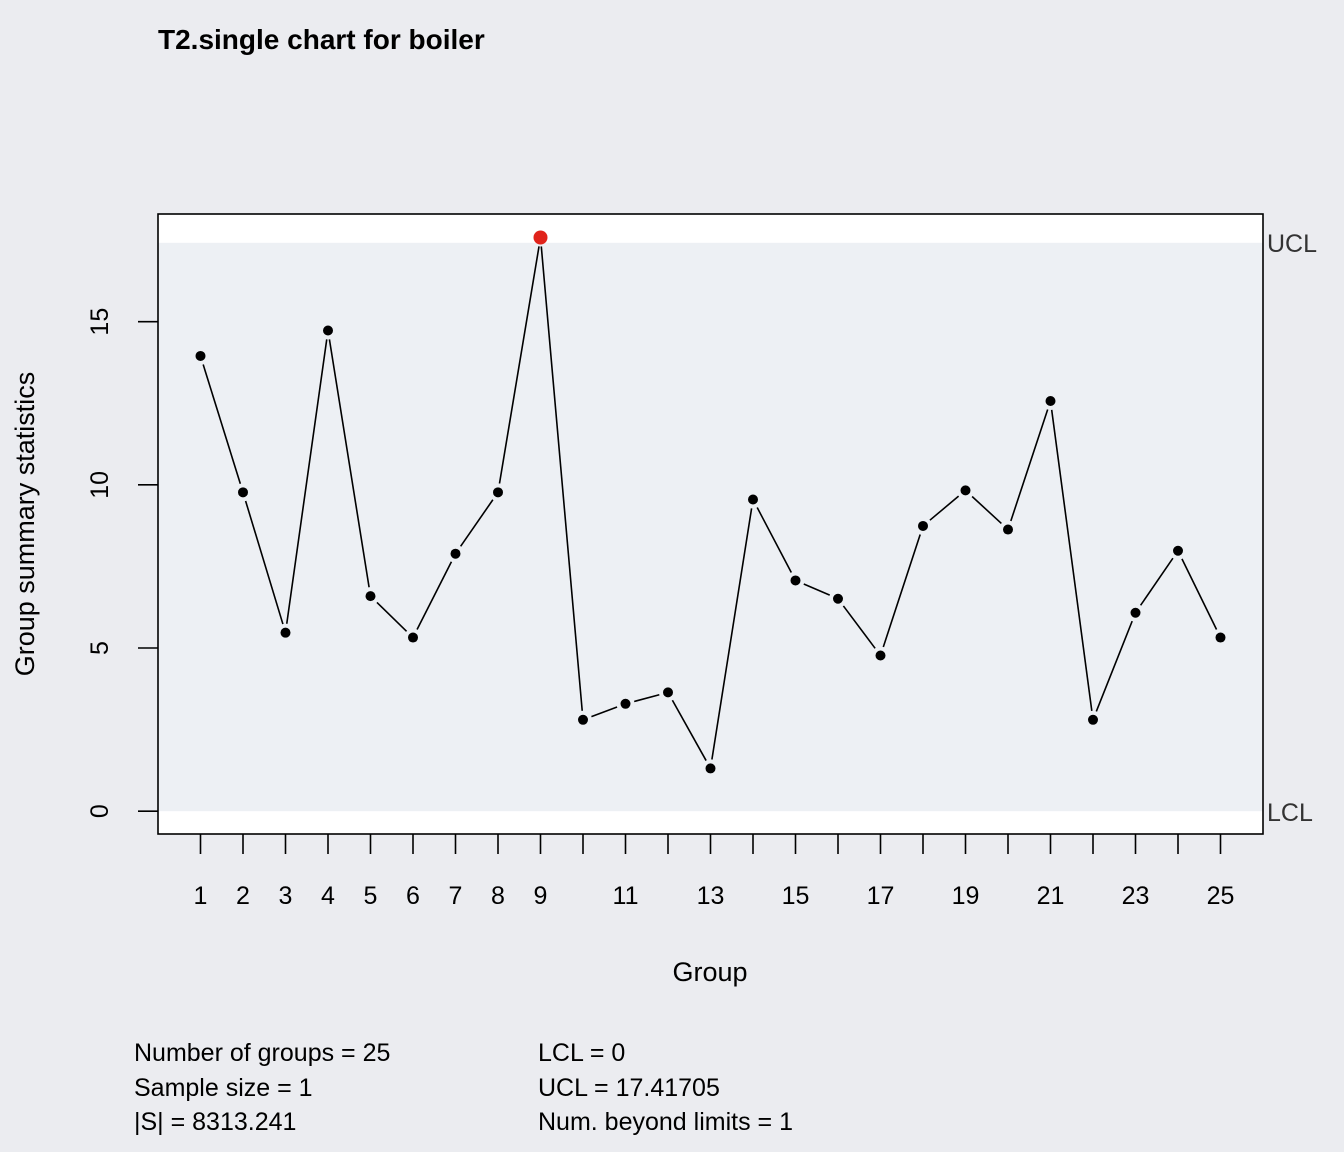 Image resolution: width=1344 pixels, height=1152 pixels. Describe the element at coordinates (540, 237) in the screenshot. I see `data-point-beyond-limits` at that location.